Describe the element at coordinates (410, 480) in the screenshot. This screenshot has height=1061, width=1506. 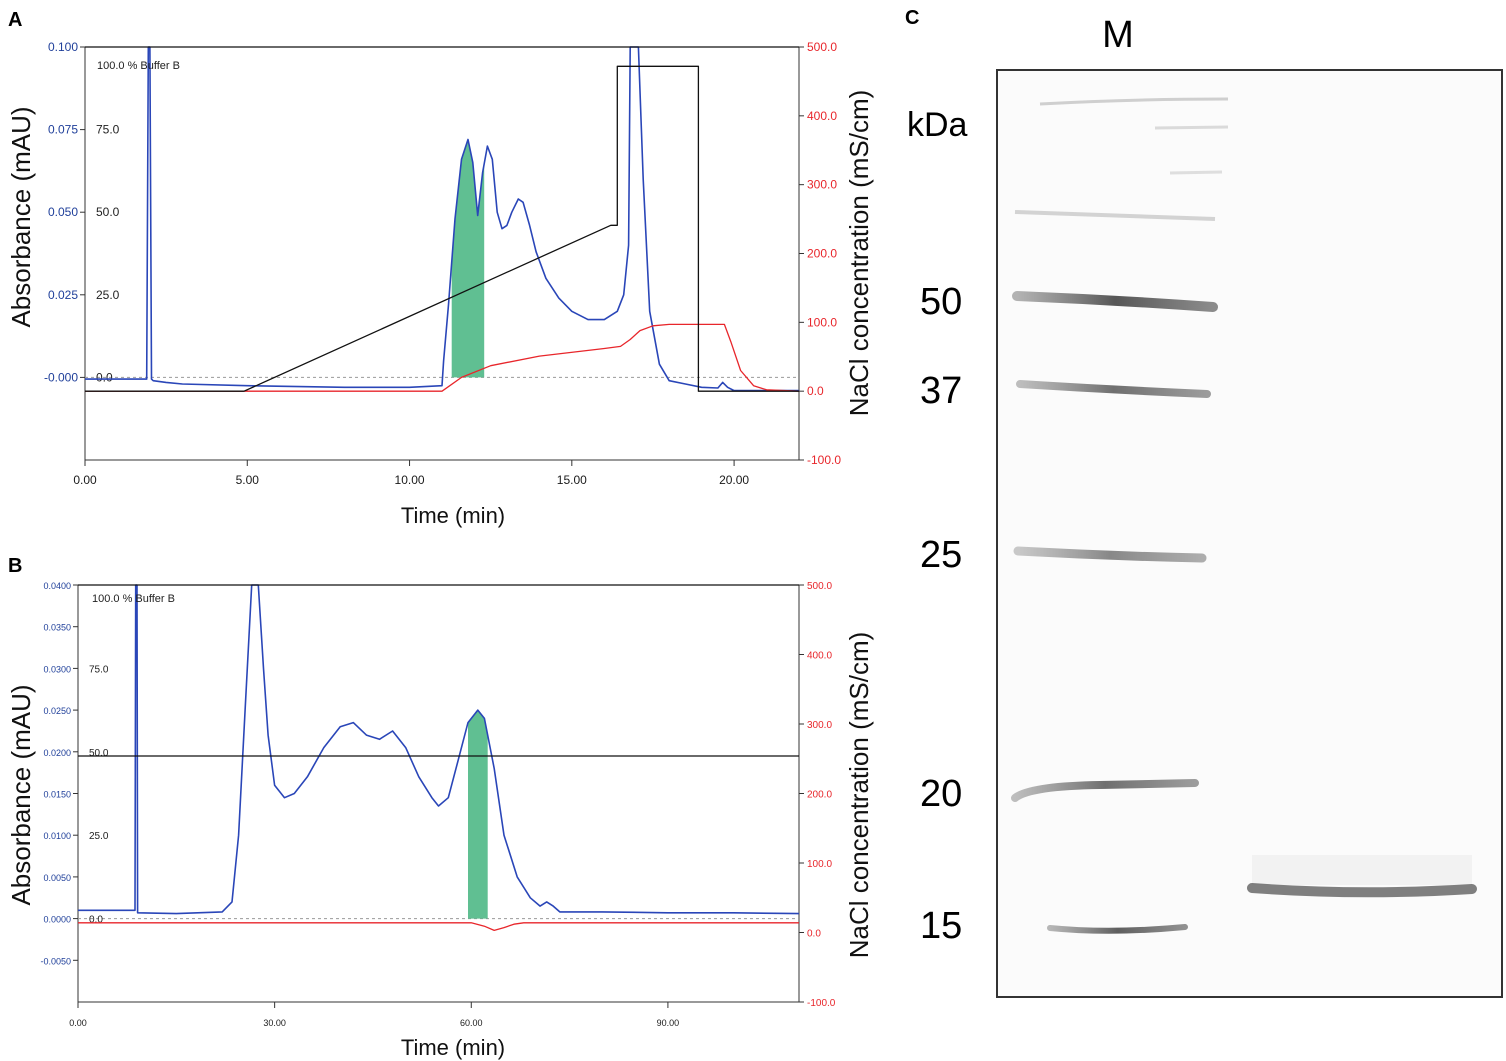
I see `chart-x-tick-label: 10.00` at that location.